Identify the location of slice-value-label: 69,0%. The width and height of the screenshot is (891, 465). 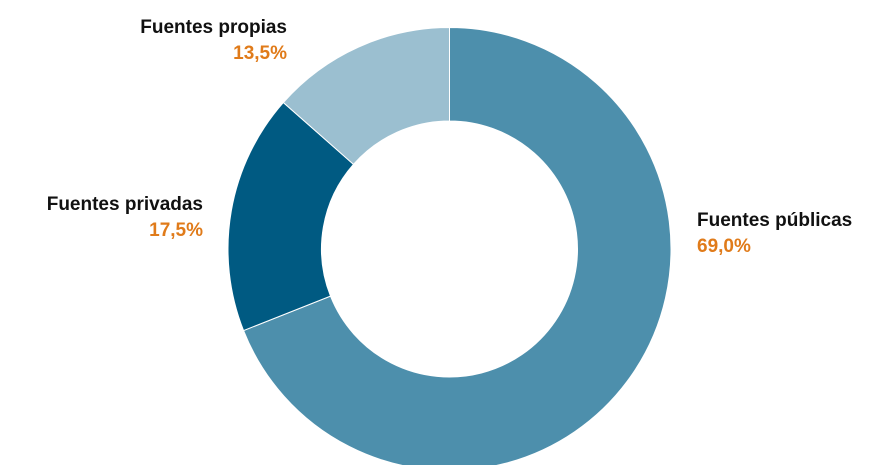
(724, 246).